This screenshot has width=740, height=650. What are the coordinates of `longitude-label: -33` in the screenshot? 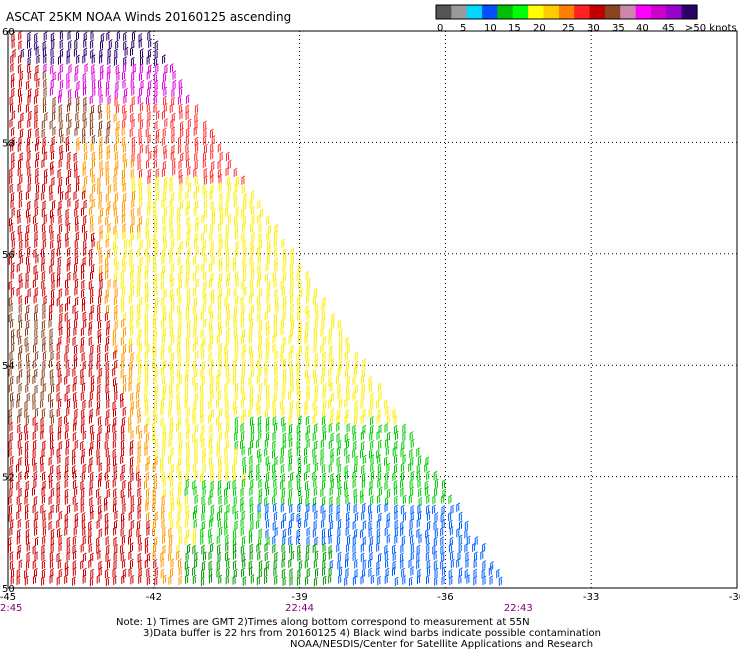 It's located at (591, 597).